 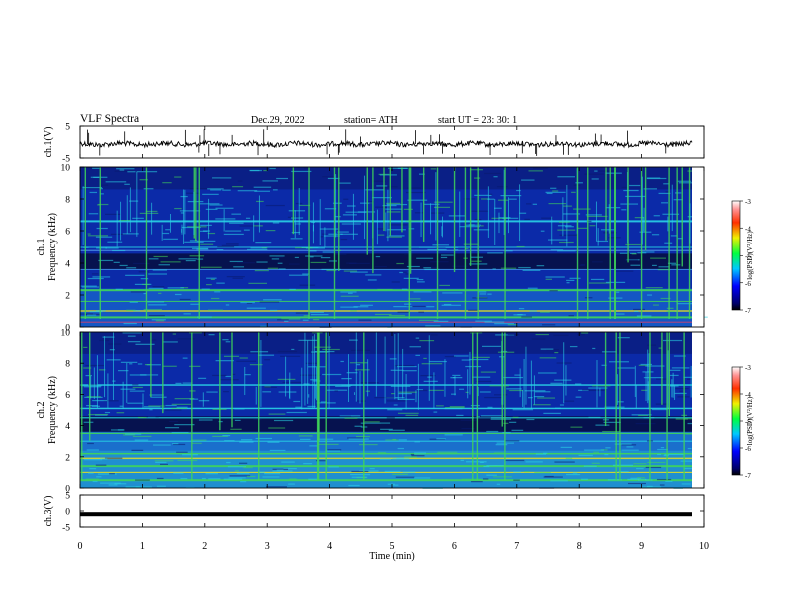 What do you see at coordinates (374, 513) in the screenshot?
I see `ch3-waveform-panel: 5 0 -5 ch.3(V)` at bounding box center [374, 513].